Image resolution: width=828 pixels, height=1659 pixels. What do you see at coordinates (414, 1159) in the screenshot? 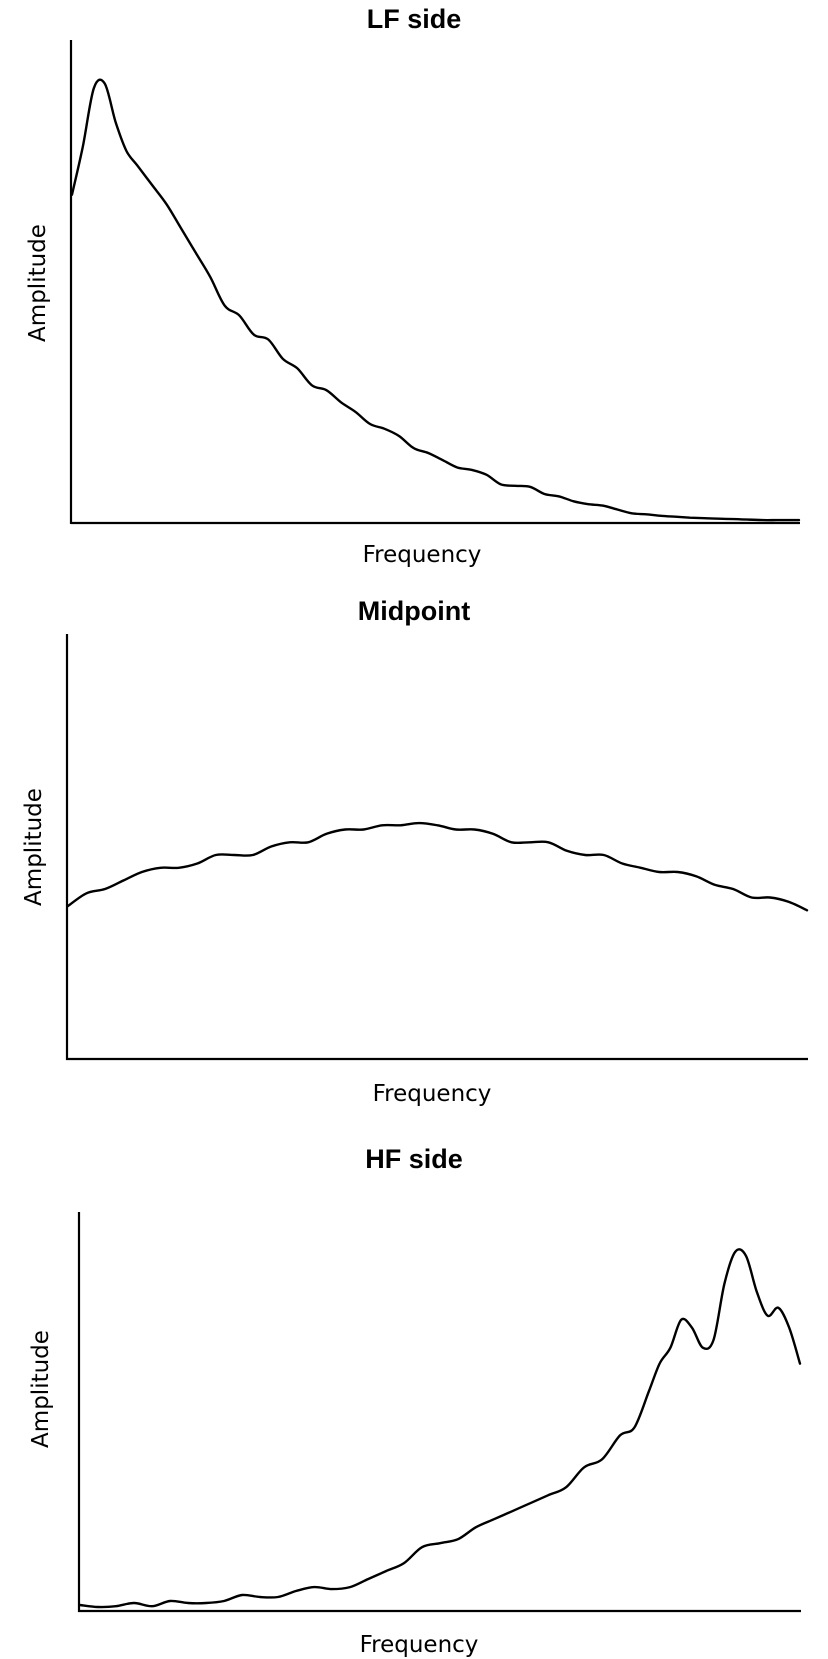
I see `chart-title: HF side` at bounding box center [414, 1159].